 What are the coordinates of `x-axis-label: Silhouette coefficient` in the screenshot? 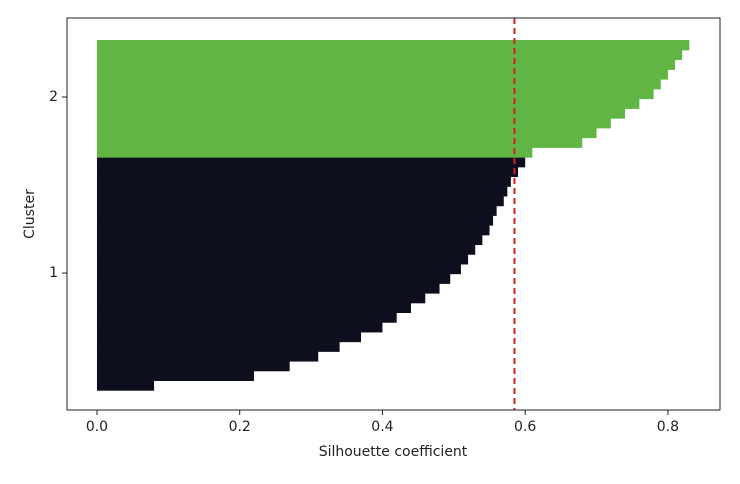 It's located at (393, 452).